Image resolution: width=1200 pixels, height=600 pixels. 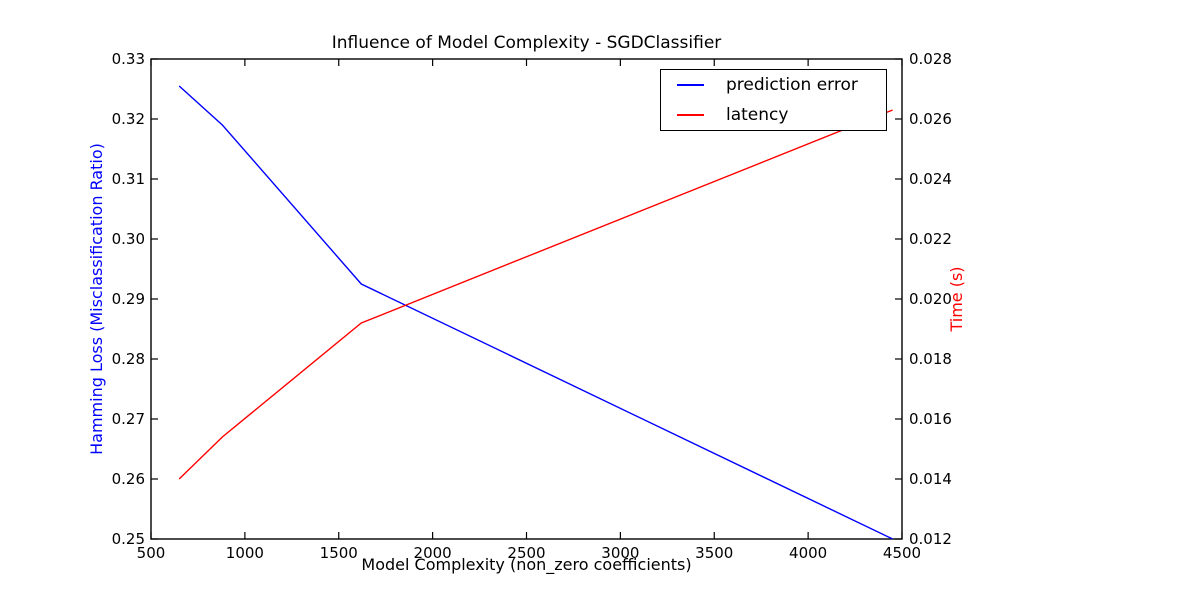 What do you see at coordinates (526, 564) in the screenshot?
I see `x-axis-label: Model Complexity (non_zero coefficients)` at bounding box center [526, 564].